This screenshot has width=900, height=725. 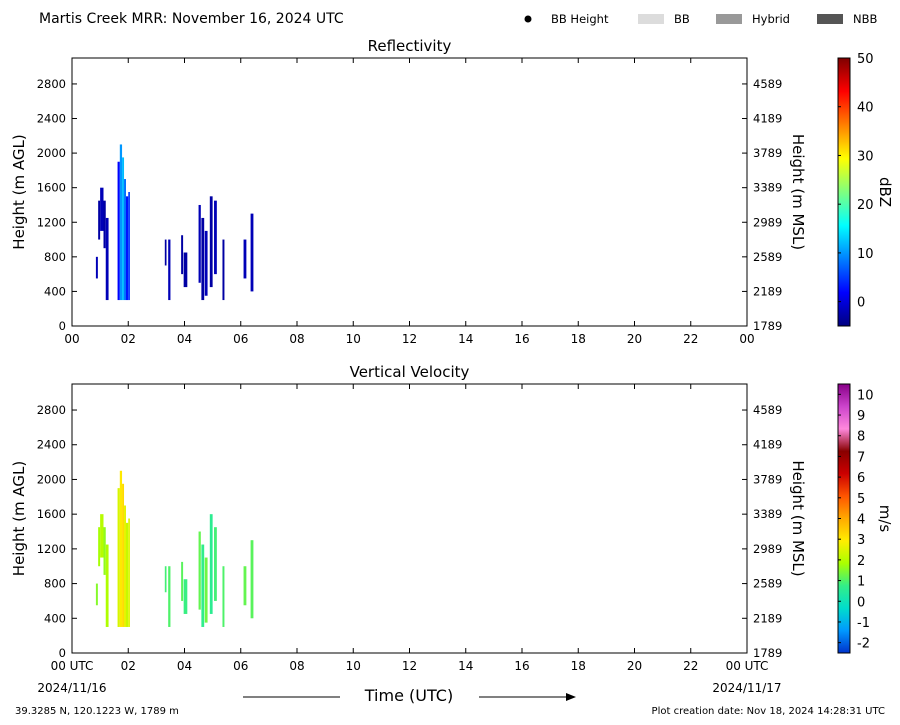 I want to click on velocity-y2-tick-label: 4589, so click(x=767, y=410).